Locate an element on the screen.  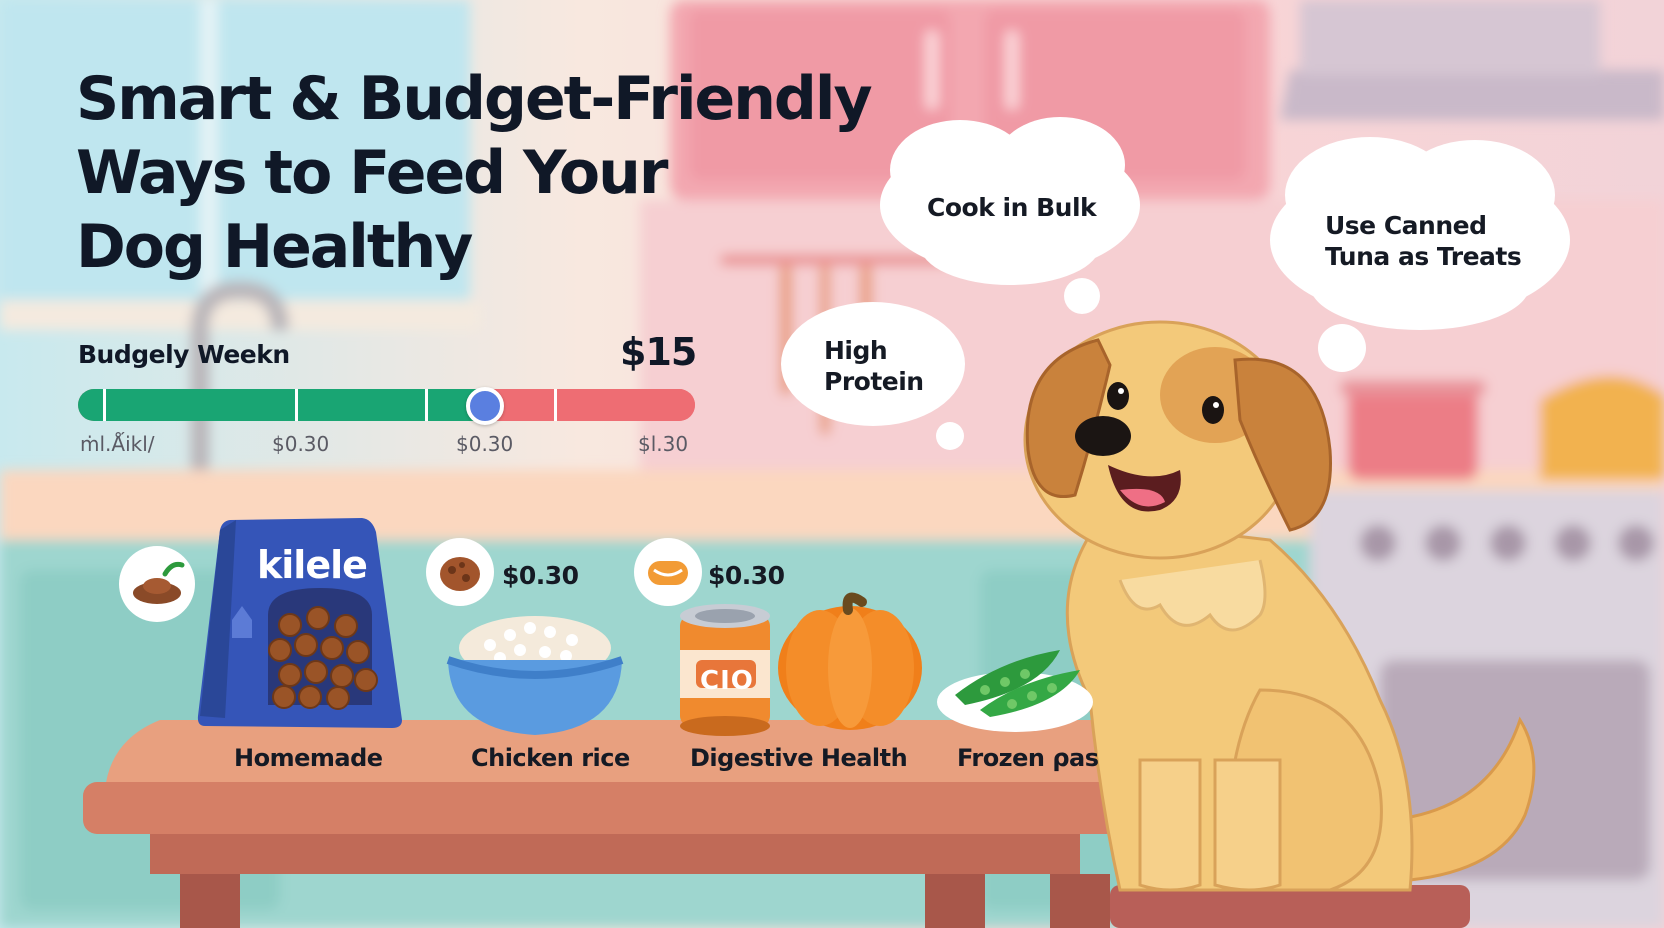
title-line-2: Ways to Feed Your is located at coordinates (372, 173).